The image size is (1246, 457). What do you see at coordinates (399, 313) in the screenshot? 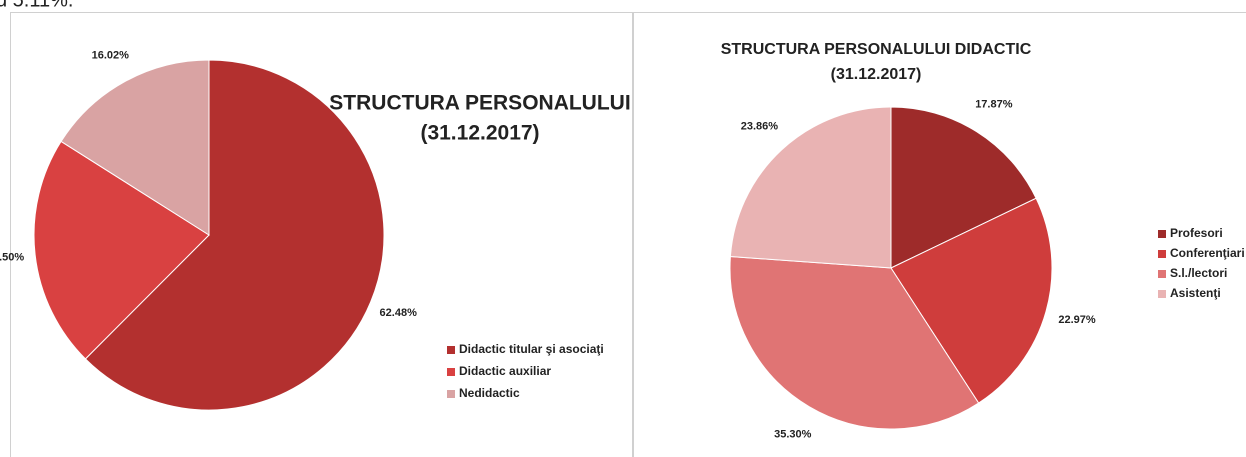
I see `data-label: 62.48%` at bounding box center [399, 313].